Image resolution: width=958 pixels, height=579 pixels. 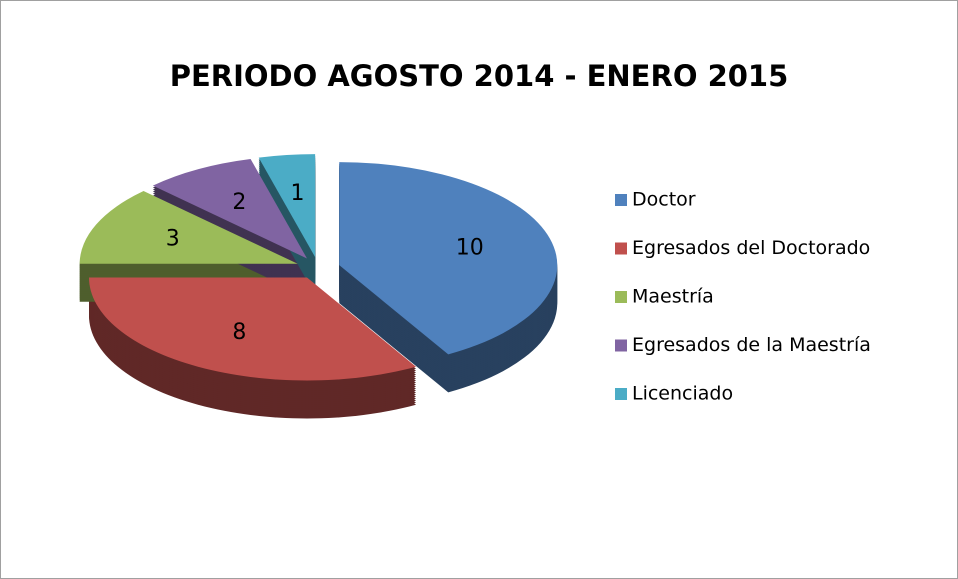 What do you see at coordinates (751, 345) in the screenshot?
I see `legend-label: Egresados de la Maestría` at bounding box center [751, 345].